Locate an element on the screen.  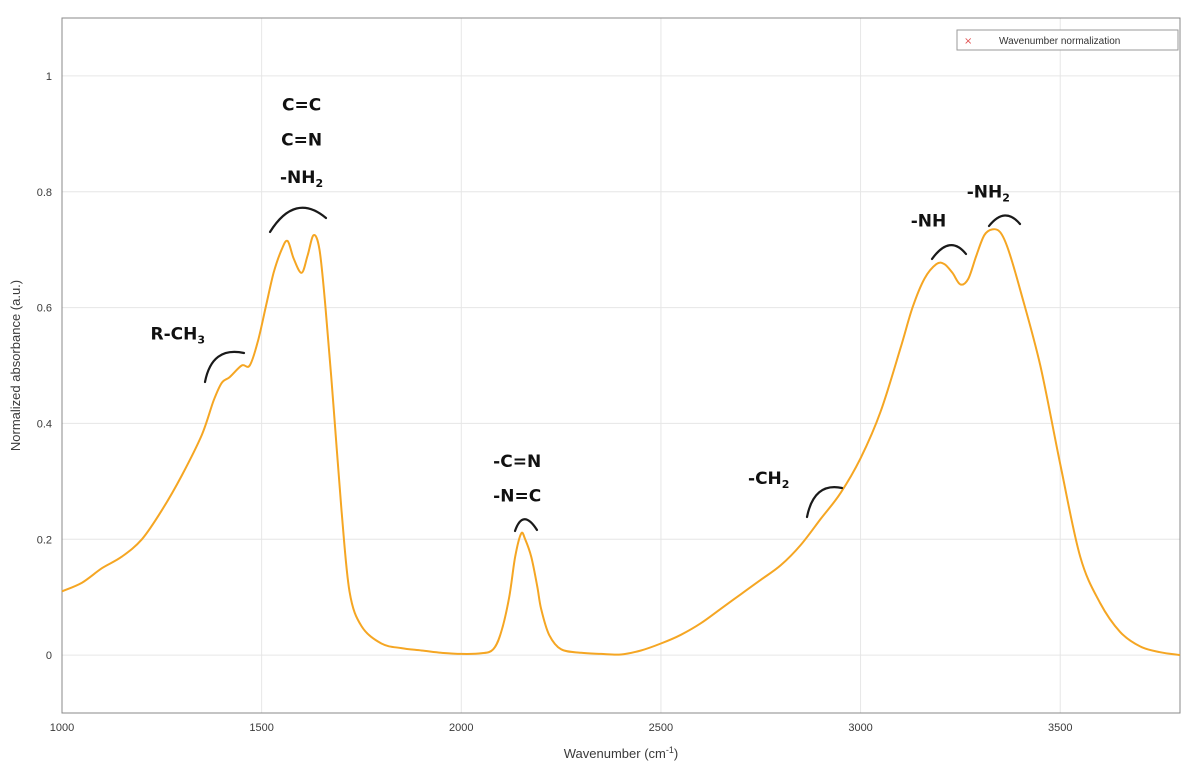
peak-label-text: -N=C is located at coordinates (517, 497).